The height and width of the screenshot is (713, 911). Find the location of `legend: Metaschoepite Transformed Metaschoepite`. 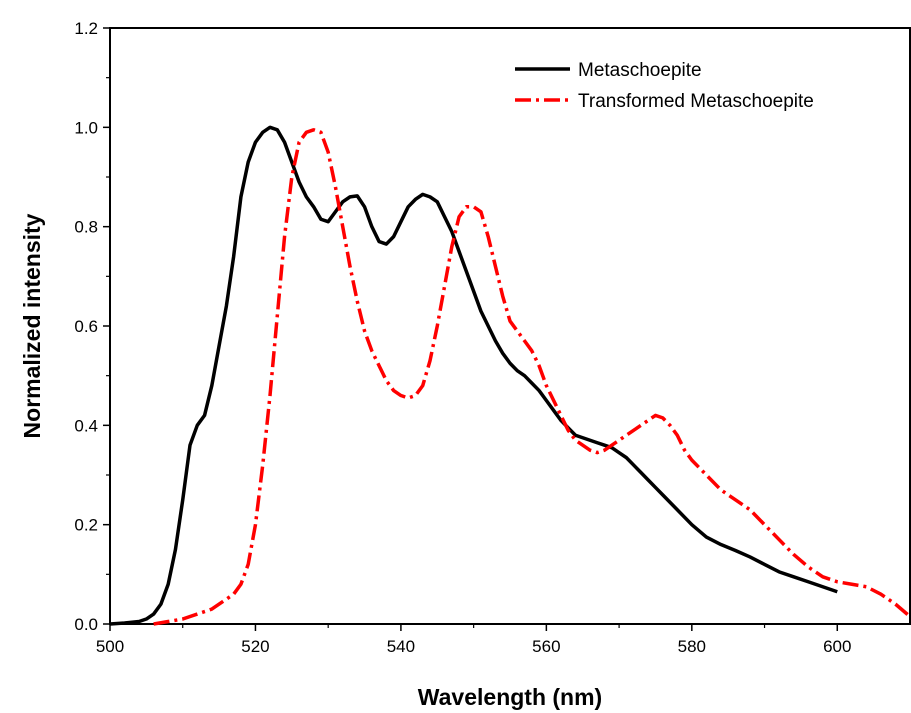

legend: Metaschoepite Transformed Metaschoepite is located at coordinates (664, 86).